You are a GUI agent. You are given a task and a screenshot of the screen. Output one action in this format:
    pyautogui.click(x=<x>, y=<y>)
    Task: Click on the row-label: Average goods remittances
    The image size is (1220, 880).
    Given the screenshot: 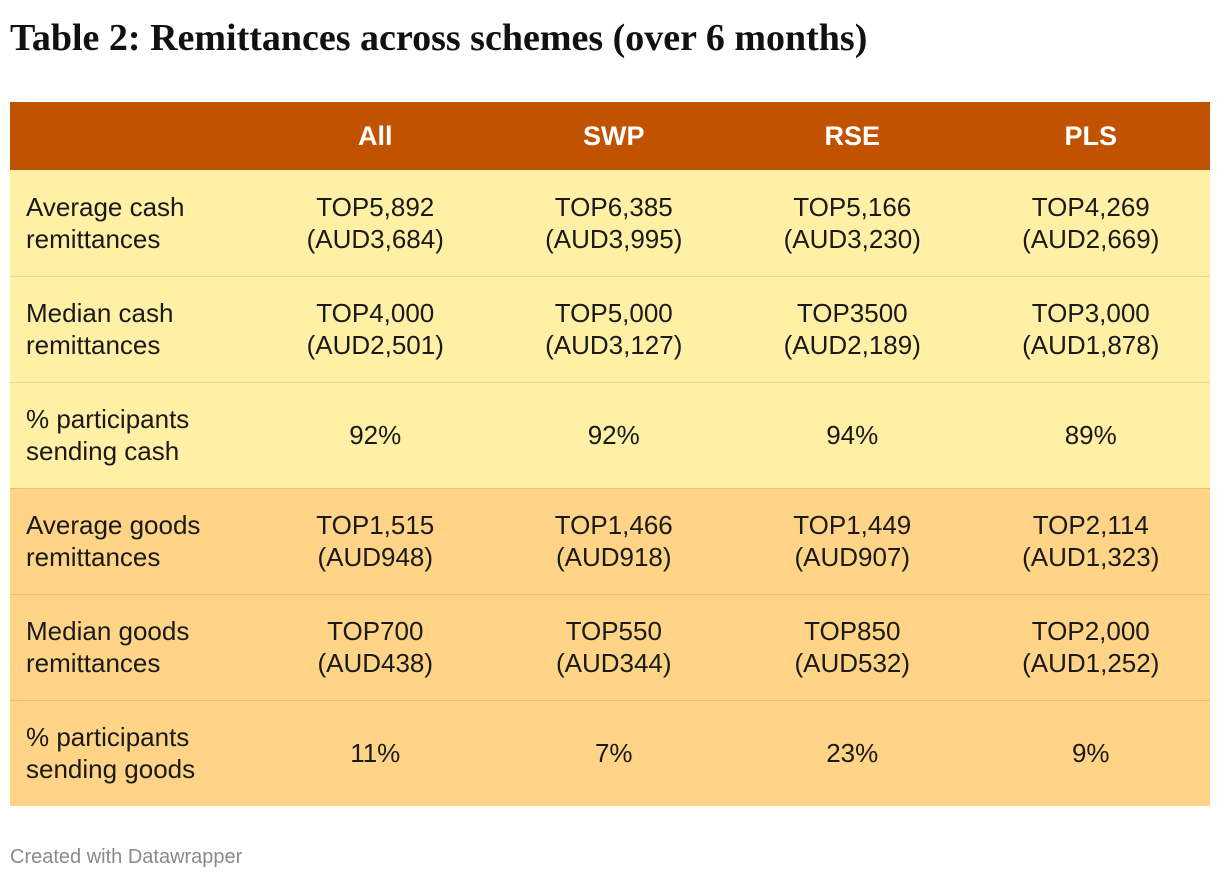 What is the action you would take?
    pyautogui.click(x=133, y=540)
    